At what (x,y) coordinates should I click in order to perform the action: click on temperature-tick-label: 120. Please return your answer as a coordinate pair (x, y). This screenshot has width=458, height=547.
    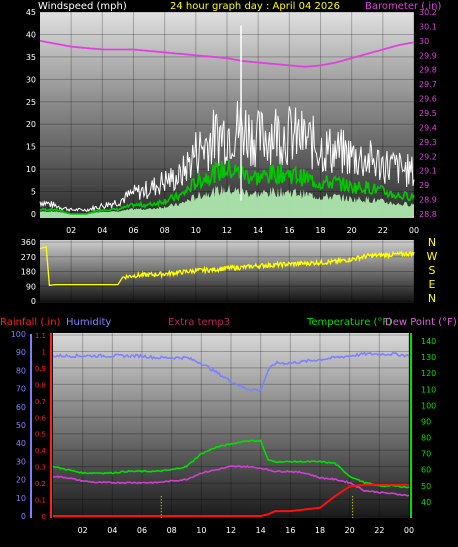
    Looking at the image, I should click on (428, 373).